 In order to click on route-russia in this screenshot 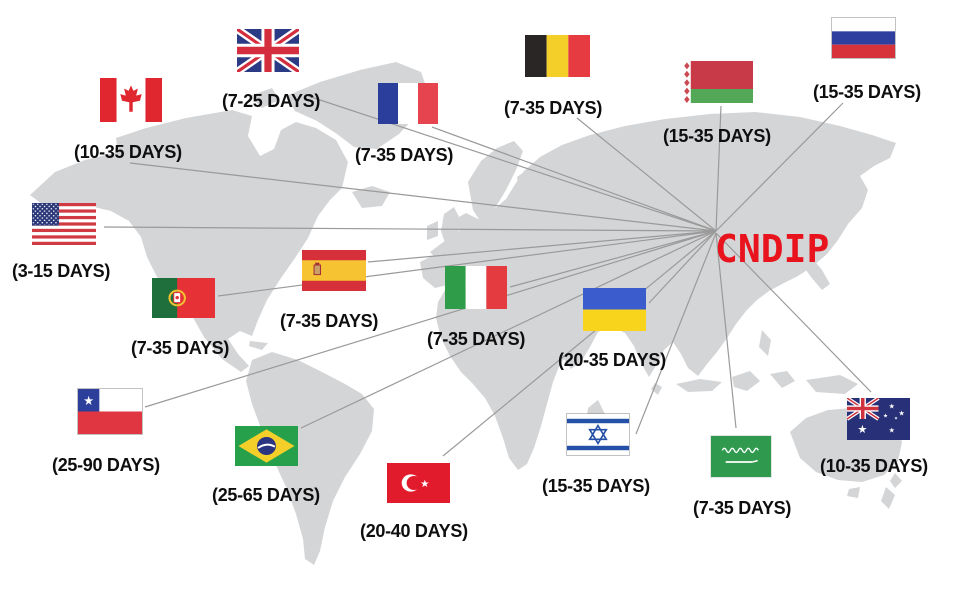, I will do `click(779, 167)`.